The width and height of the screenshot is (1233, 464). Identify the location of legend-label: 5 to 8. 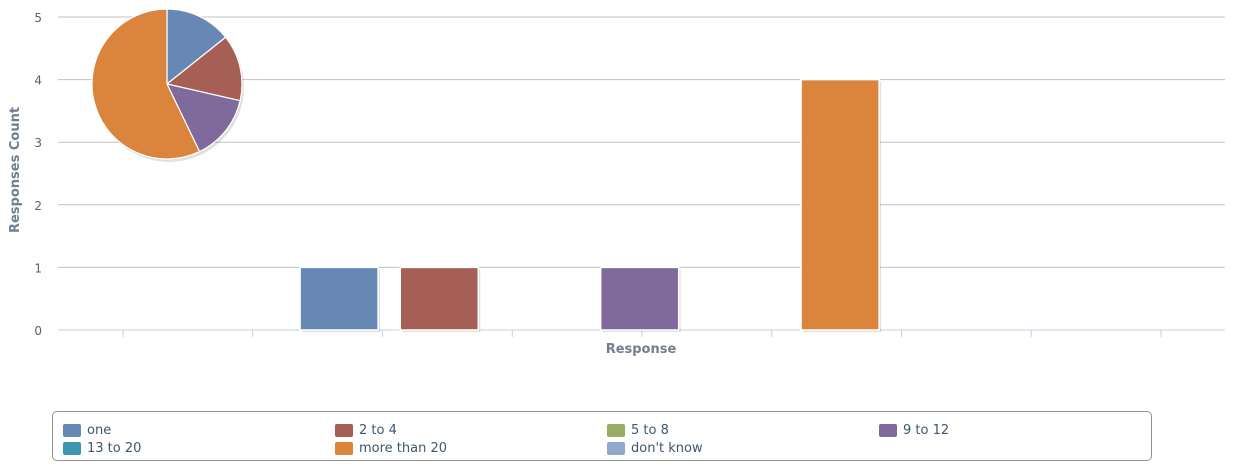
(650, 430).